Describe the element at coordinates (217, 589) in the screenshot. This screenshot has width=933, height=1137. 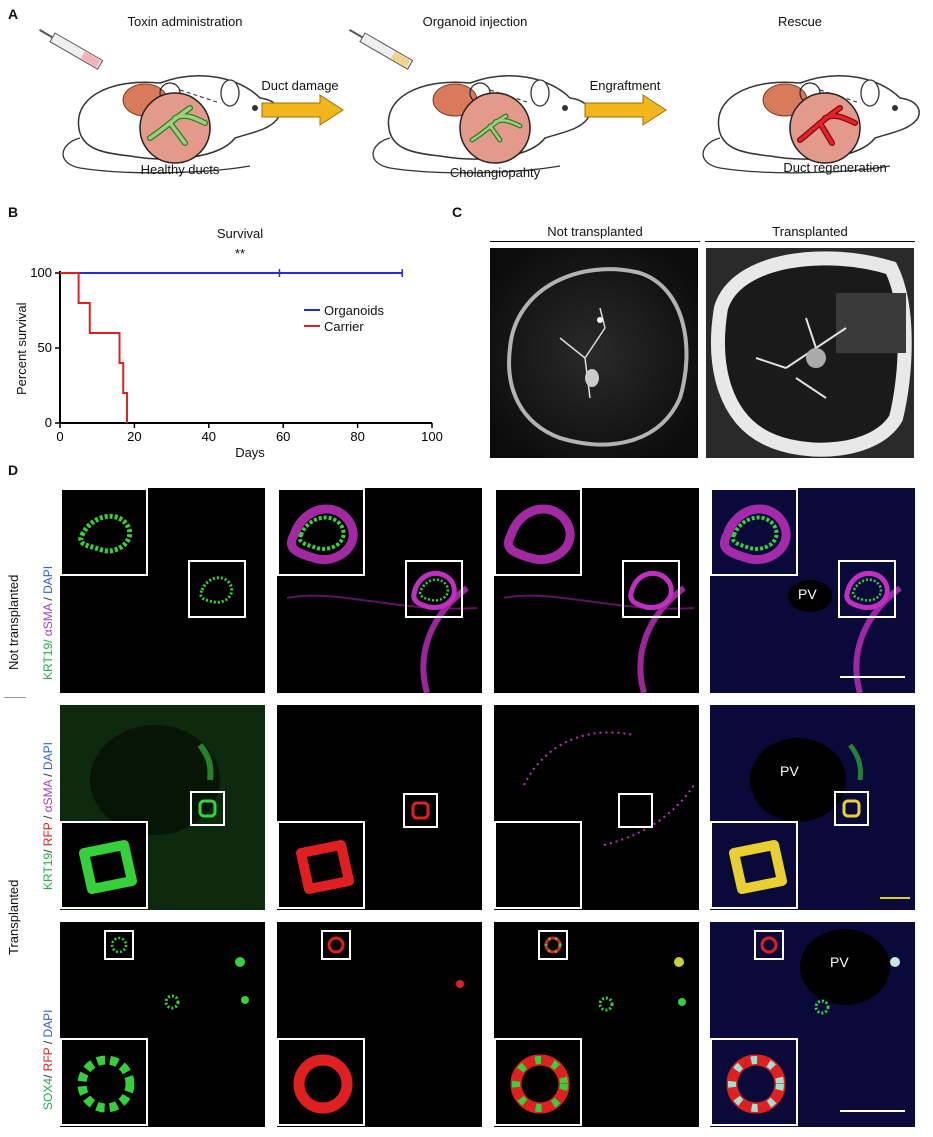
I see `roi-r1-c1` at that location.